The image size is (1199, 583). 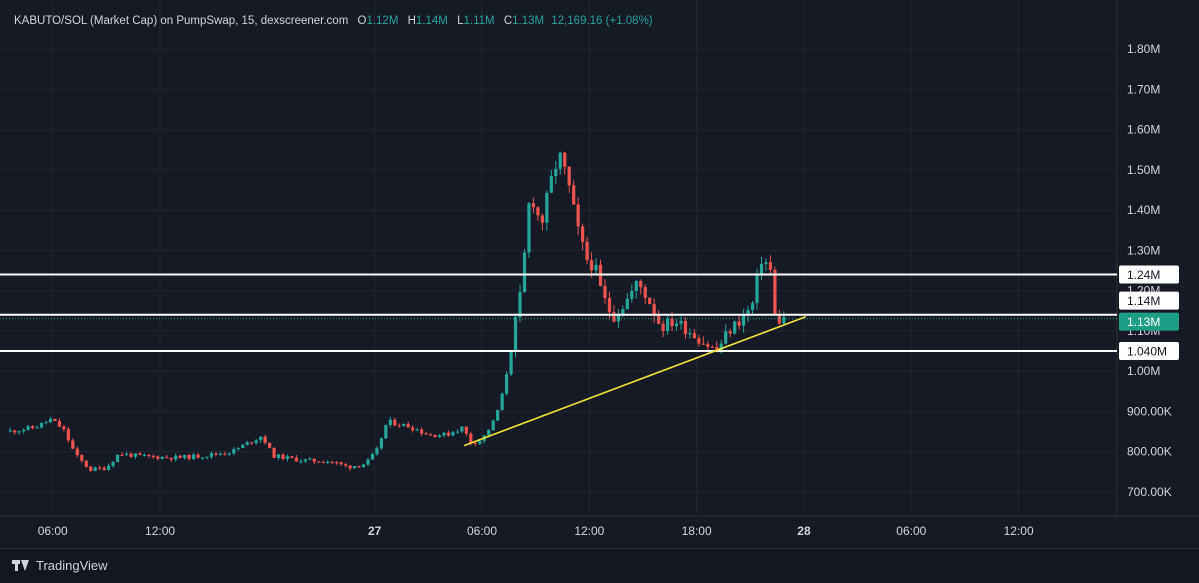 I want to click on x-tick-label: 12:00, so click(x=160, y=531).